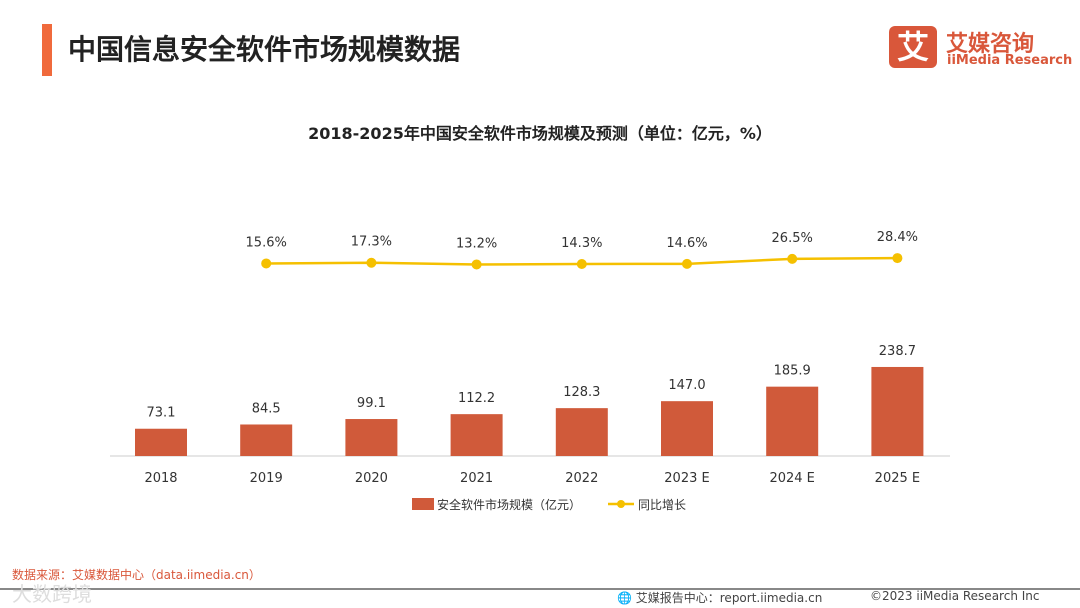 This screenshot has width=1080, height=608. What do you see at coordinates (266, 478) in the screenshot?
I see `x-tick-label: 2019` at bounding box center [266, 478].